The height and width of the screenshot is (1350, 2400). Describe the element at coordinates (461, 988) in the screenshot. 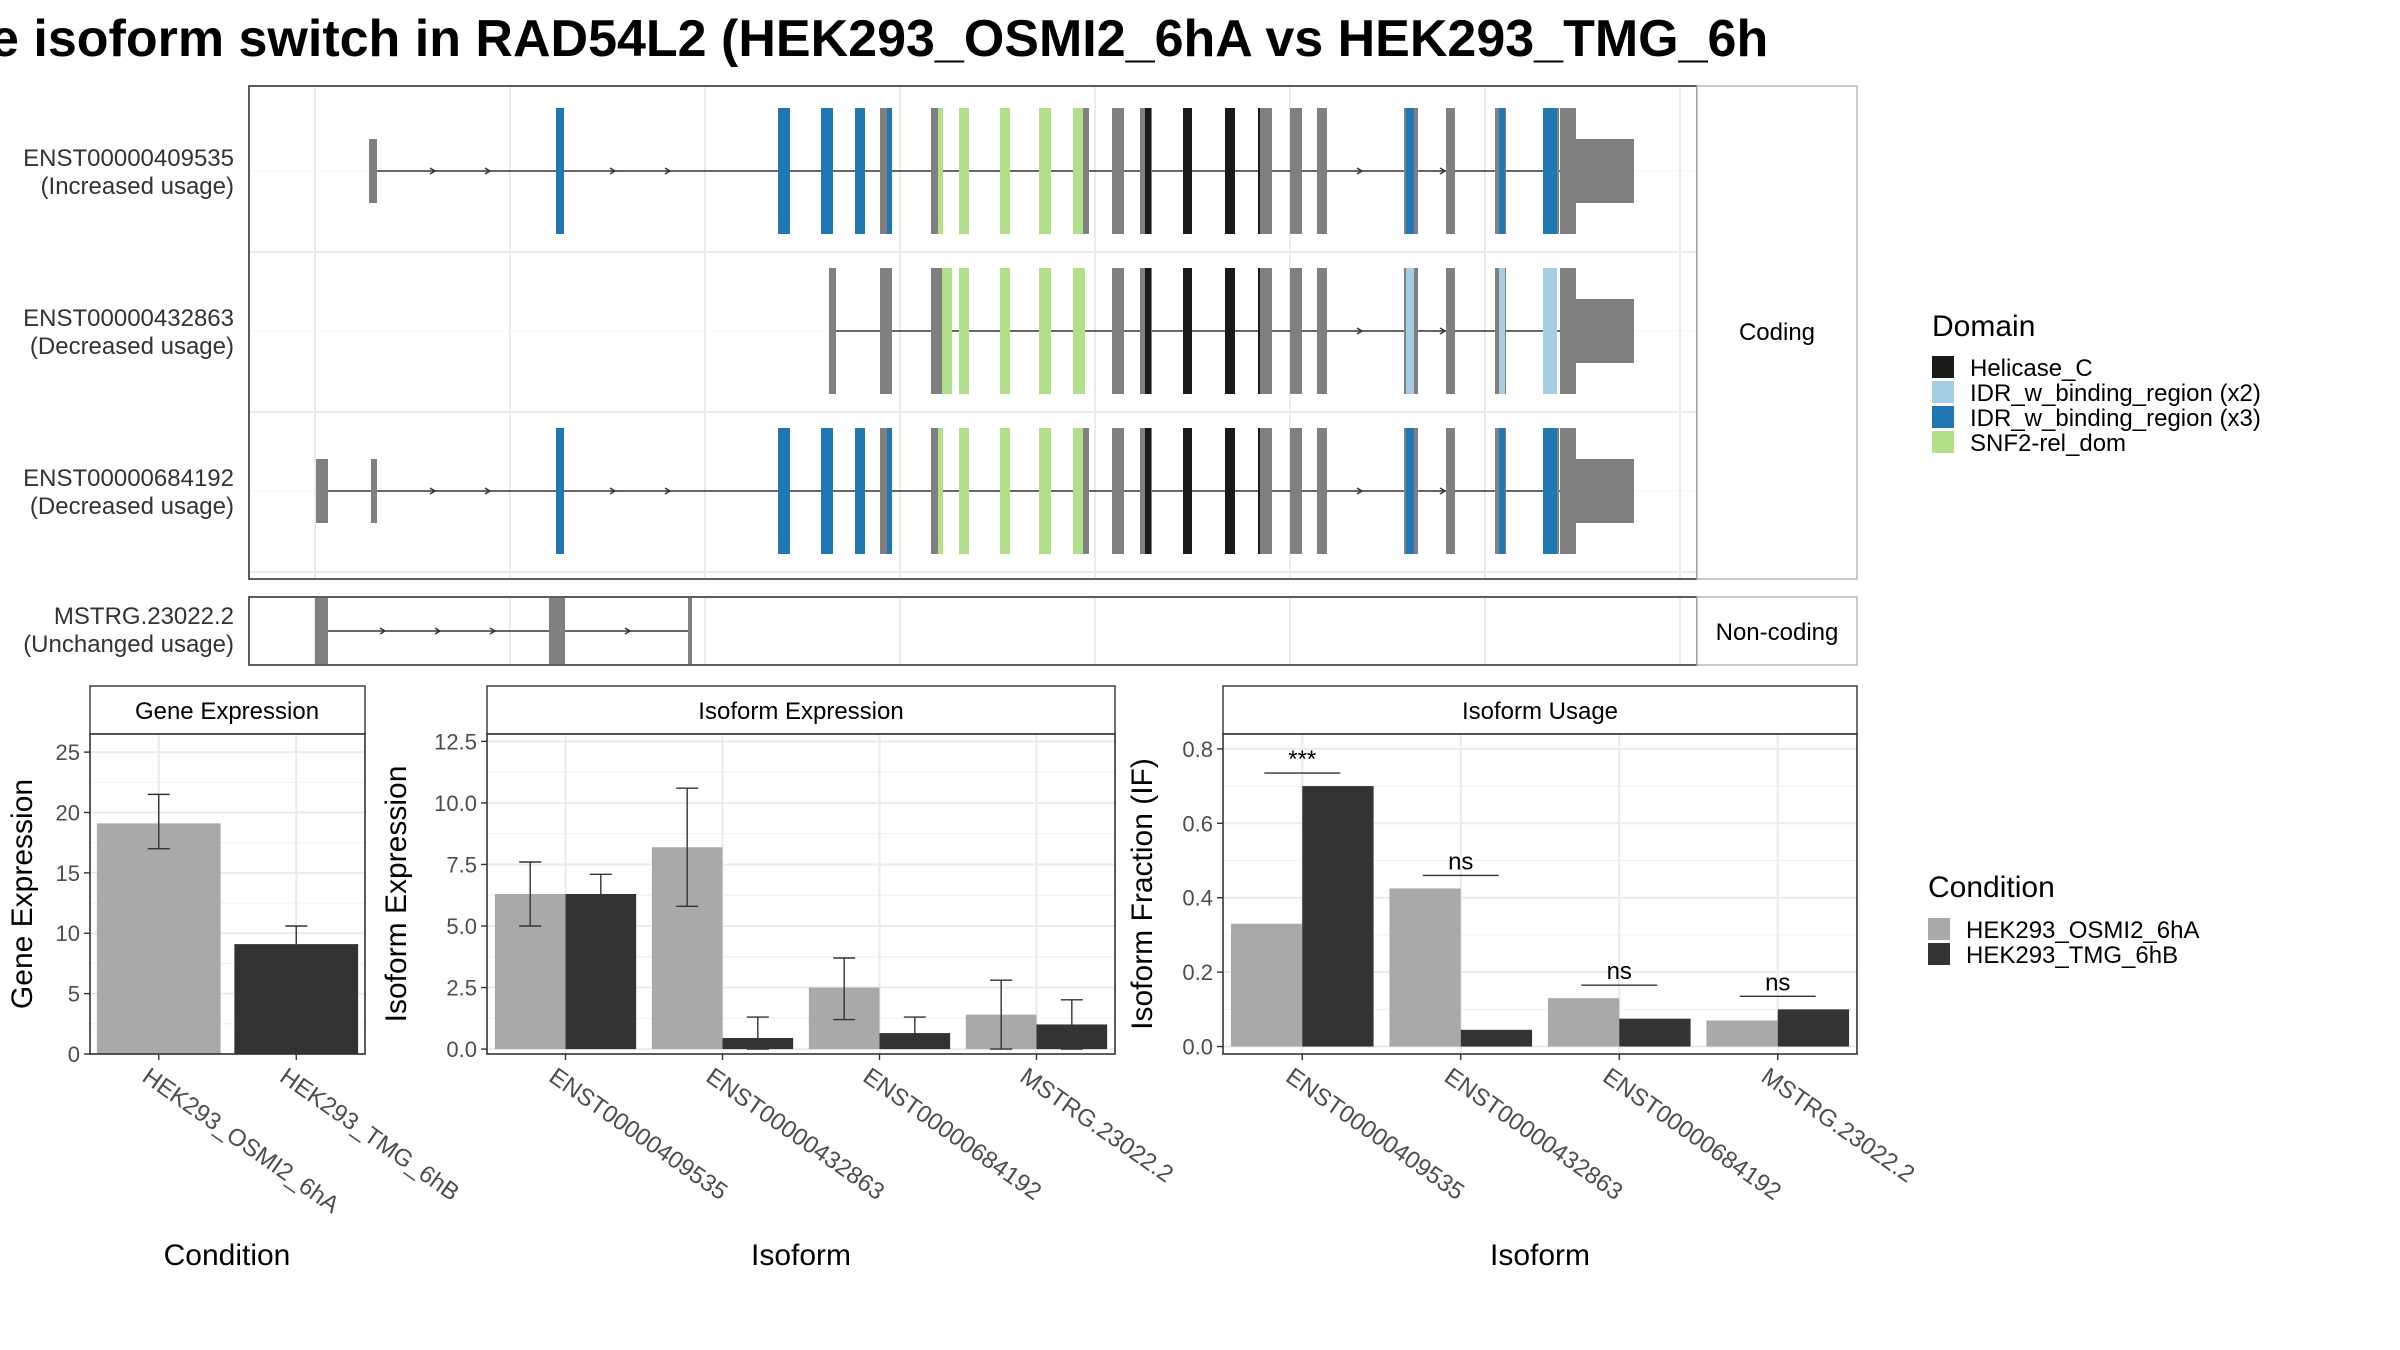

I see `y-tick-label: 2.5` at that location.